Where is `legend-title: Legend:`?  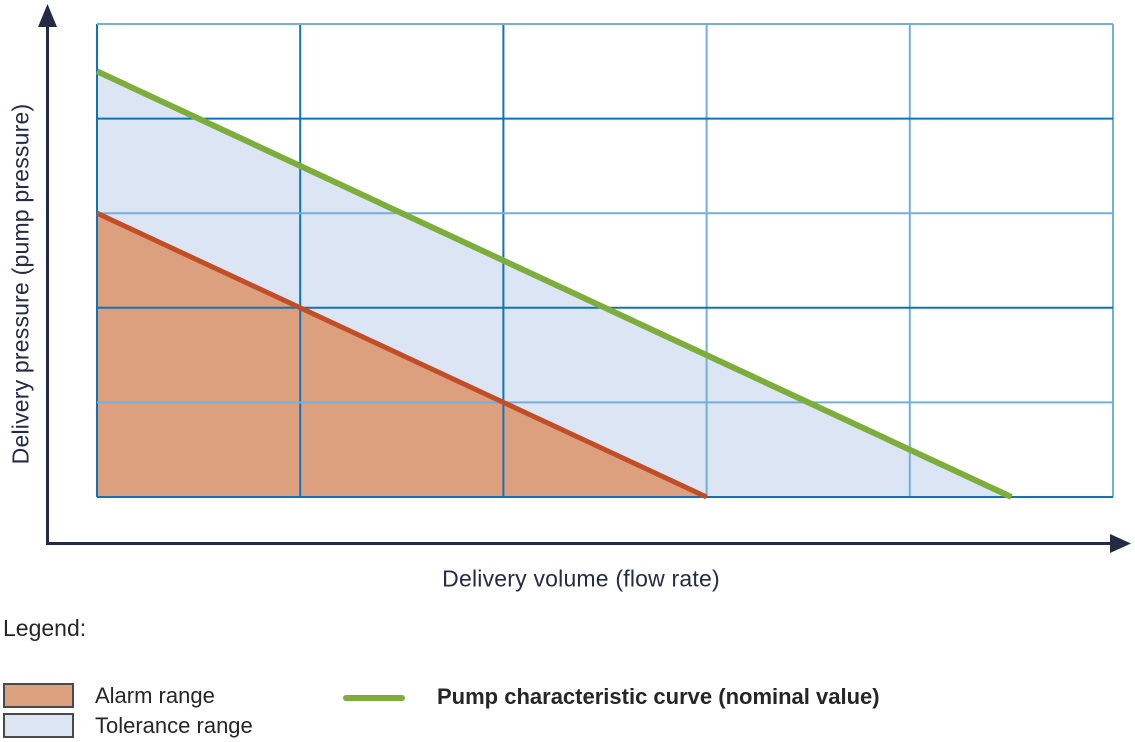
legend-title: Legend: is located at coordinates (45, 628).